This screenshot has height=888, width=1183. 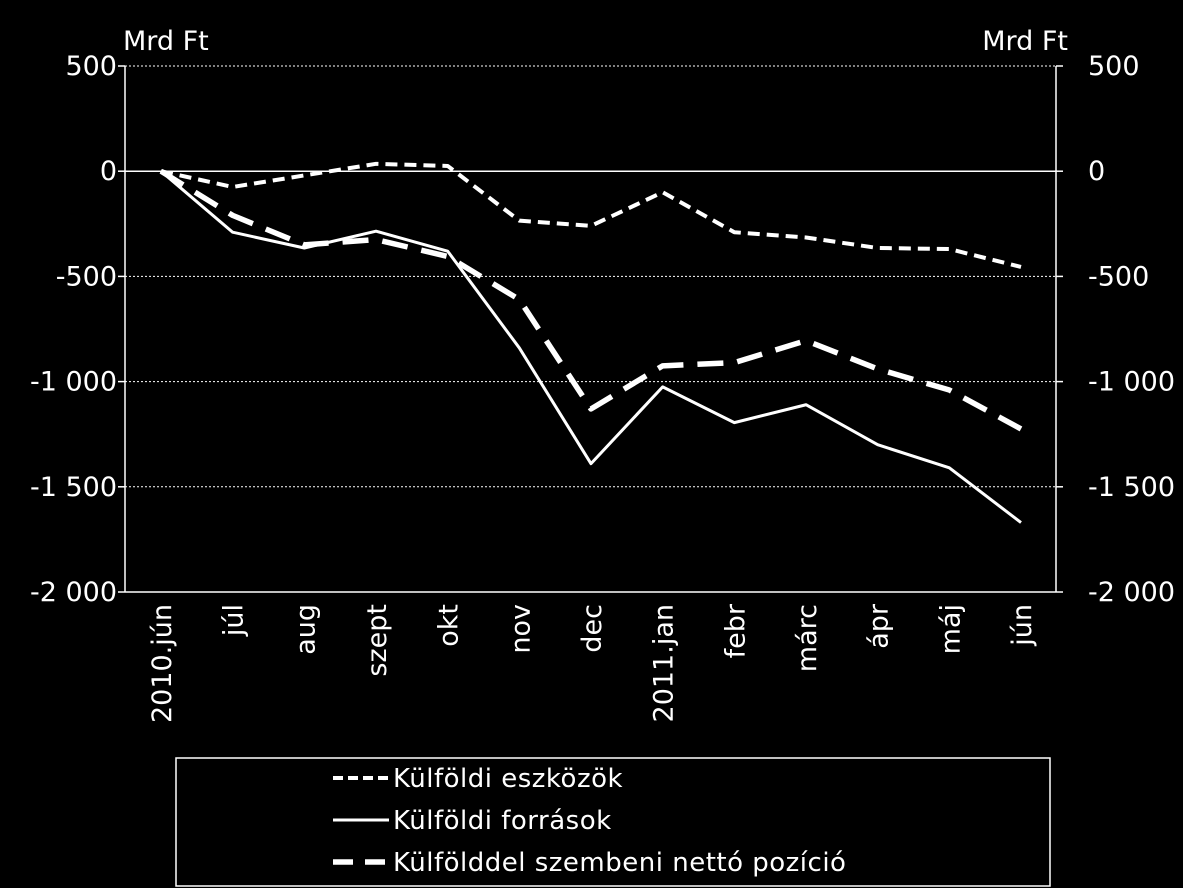 What do you see at coordinates (1131, 329) in the screenshot?
I see `right-y-tick-labels: 500 0 -500 -1 000 -1 500 -2 000` at bounding box center [1131, 329].